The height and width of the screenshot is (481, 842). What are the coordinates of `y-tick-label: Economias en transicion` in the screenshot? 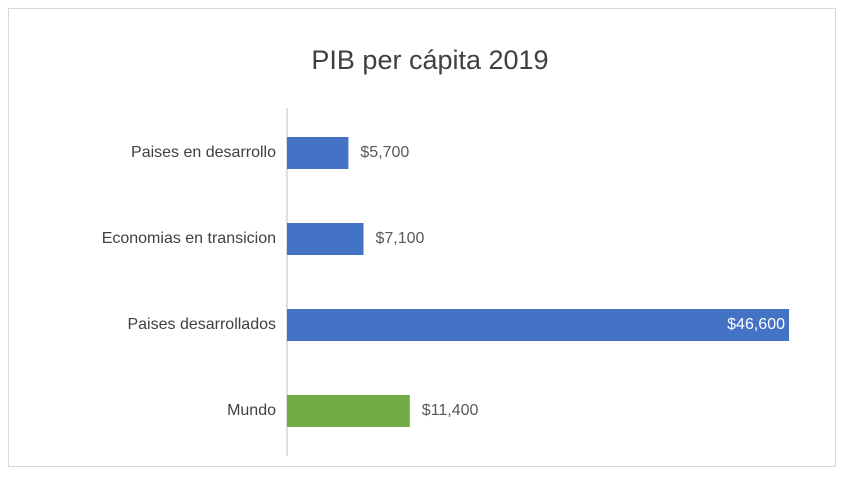 It's located at (189, 238).